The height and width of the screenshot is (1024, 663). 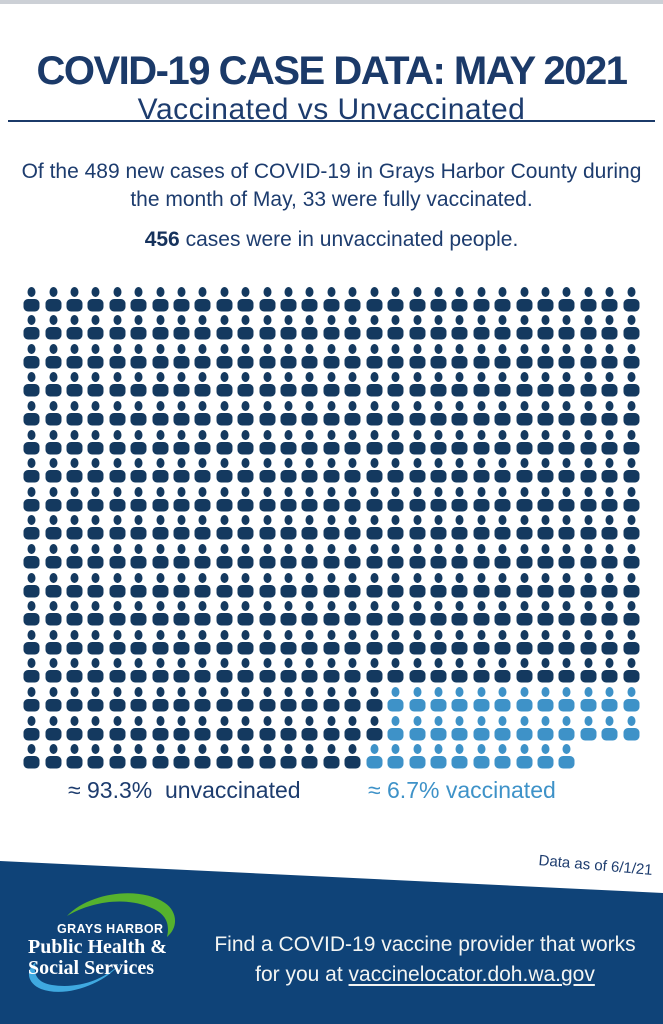 I want to click on vaccine-locator-link: vaccinelocator.doh.wa.gov, so click(x=471, y=975).